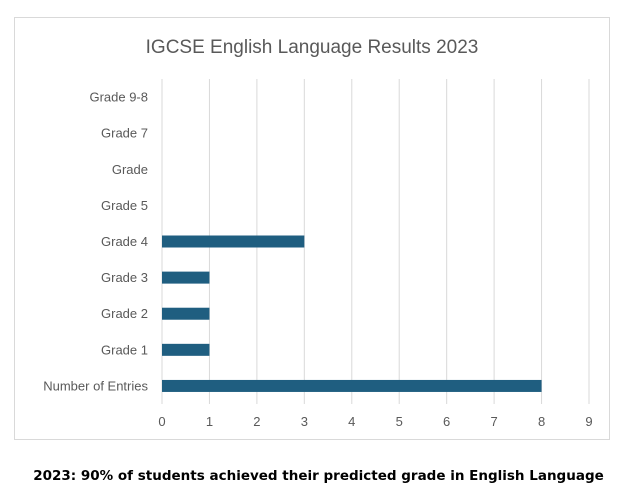  What do you see at coordinates (124, 241) in the screenshot?
I see `category-label: Grade 4` at bounding box center [124, 241].